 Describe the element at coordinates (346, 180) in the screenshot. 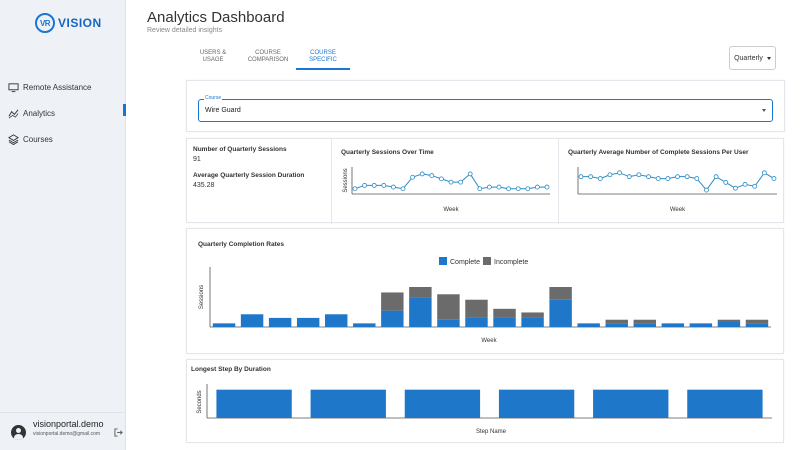

I see `y-axis-label: Sessions` at that location.